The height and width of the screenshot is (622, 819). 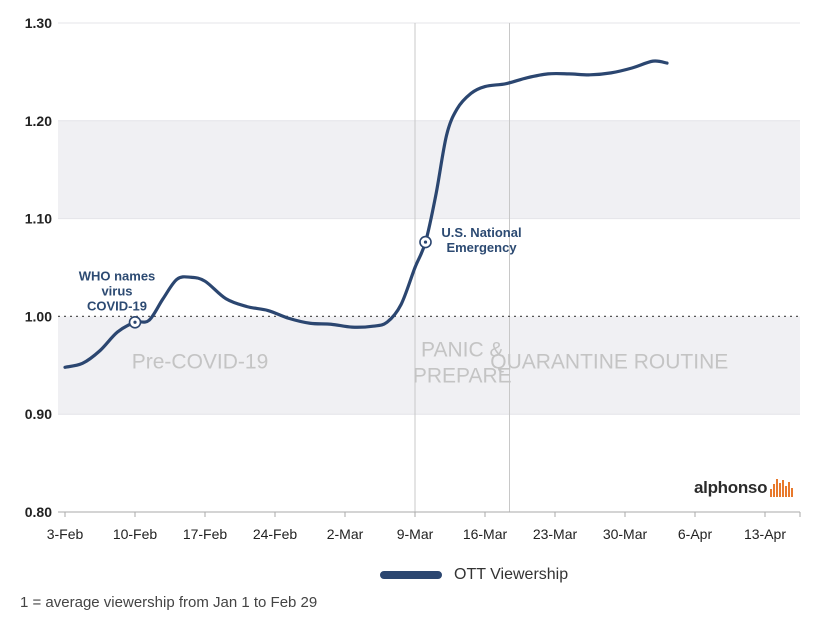 I want to click on y-tick-label-0: 0.80, so click(x=38, y=512).